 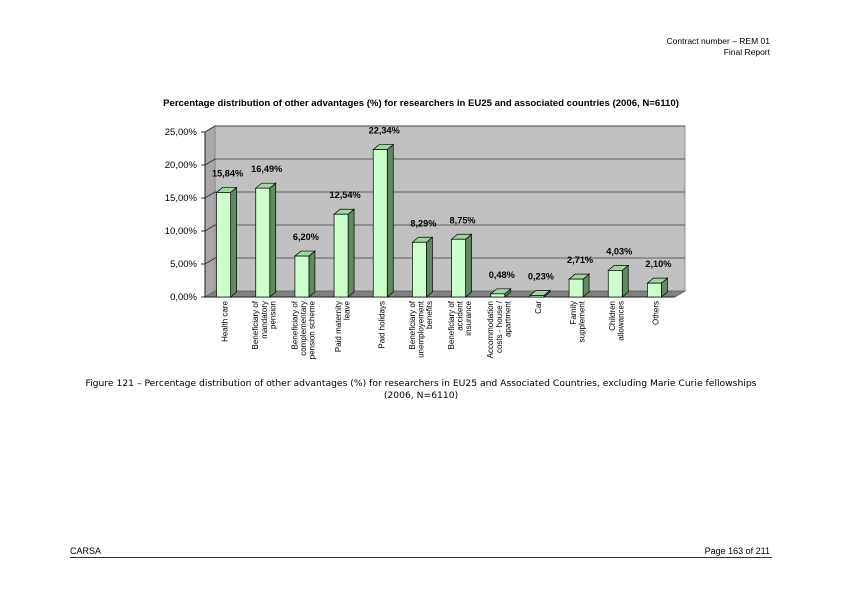 I want to click on x-tick-label-line: mandatory, so click(x=264, y=320).